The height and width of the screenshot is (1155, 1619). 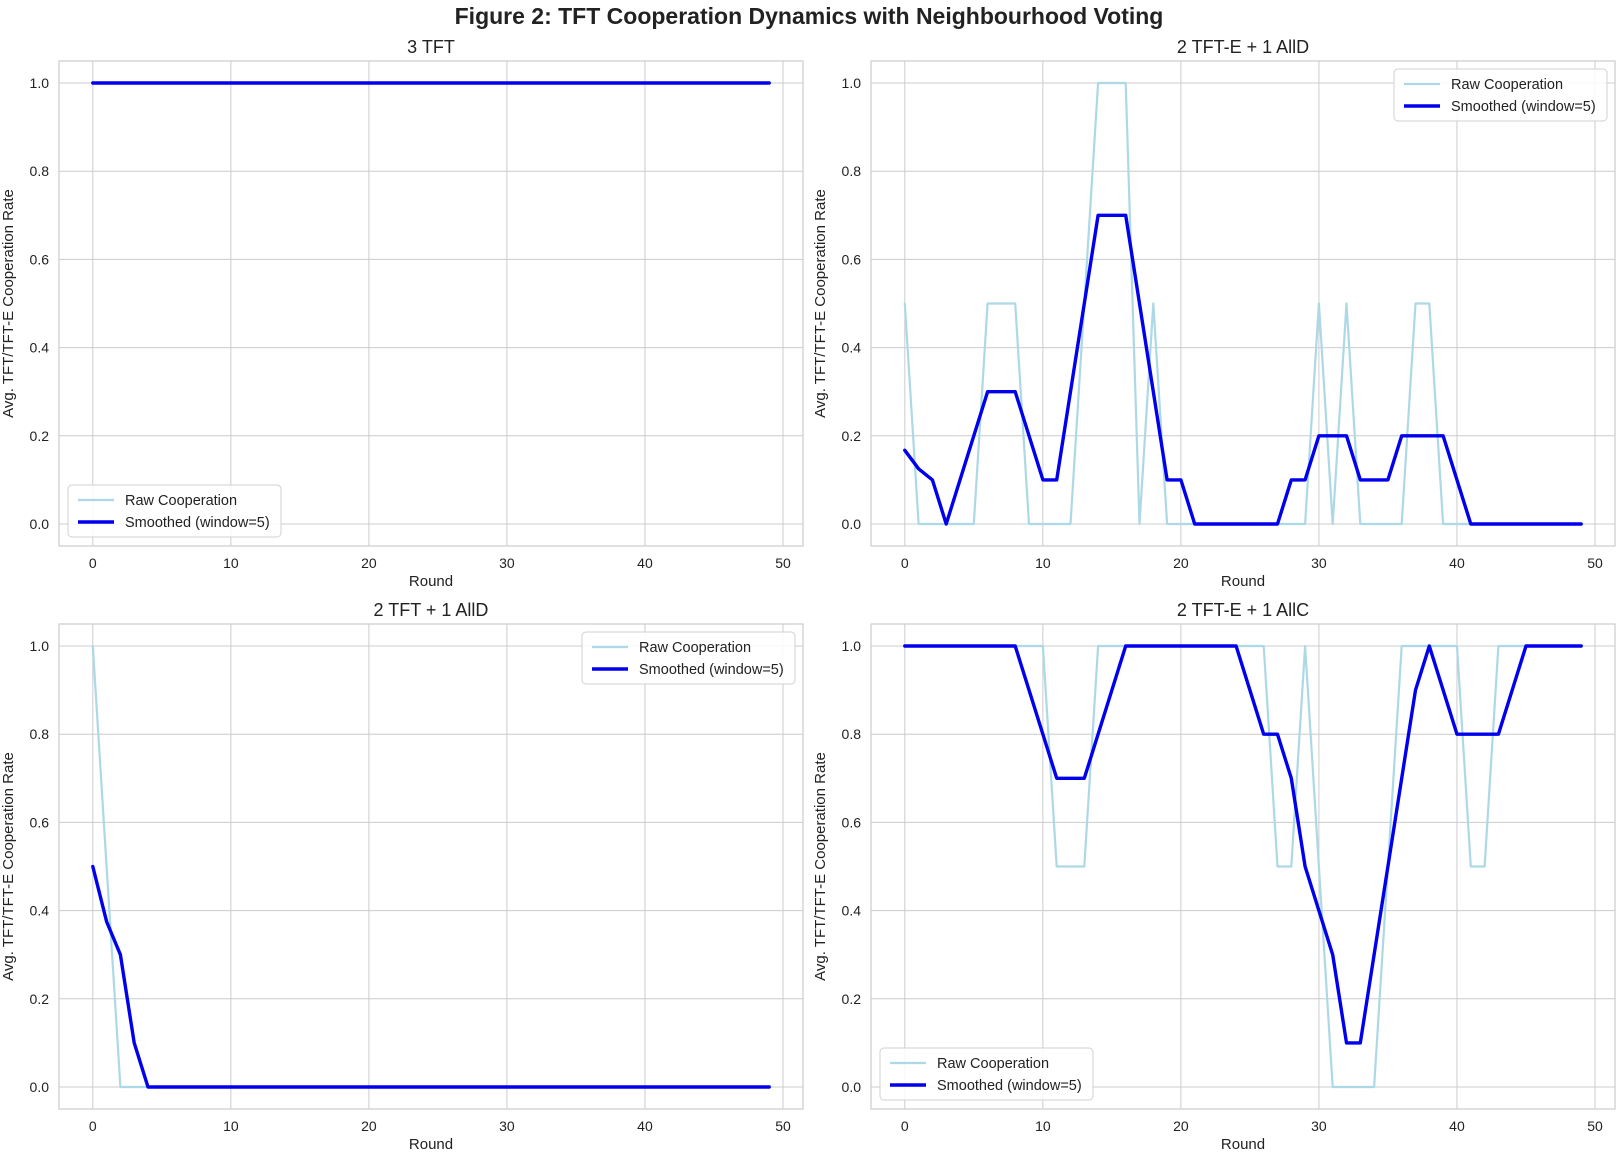 I want to click on panel-title: 2 TFT-E + 1 AllC, so click(x=1243, y=610).